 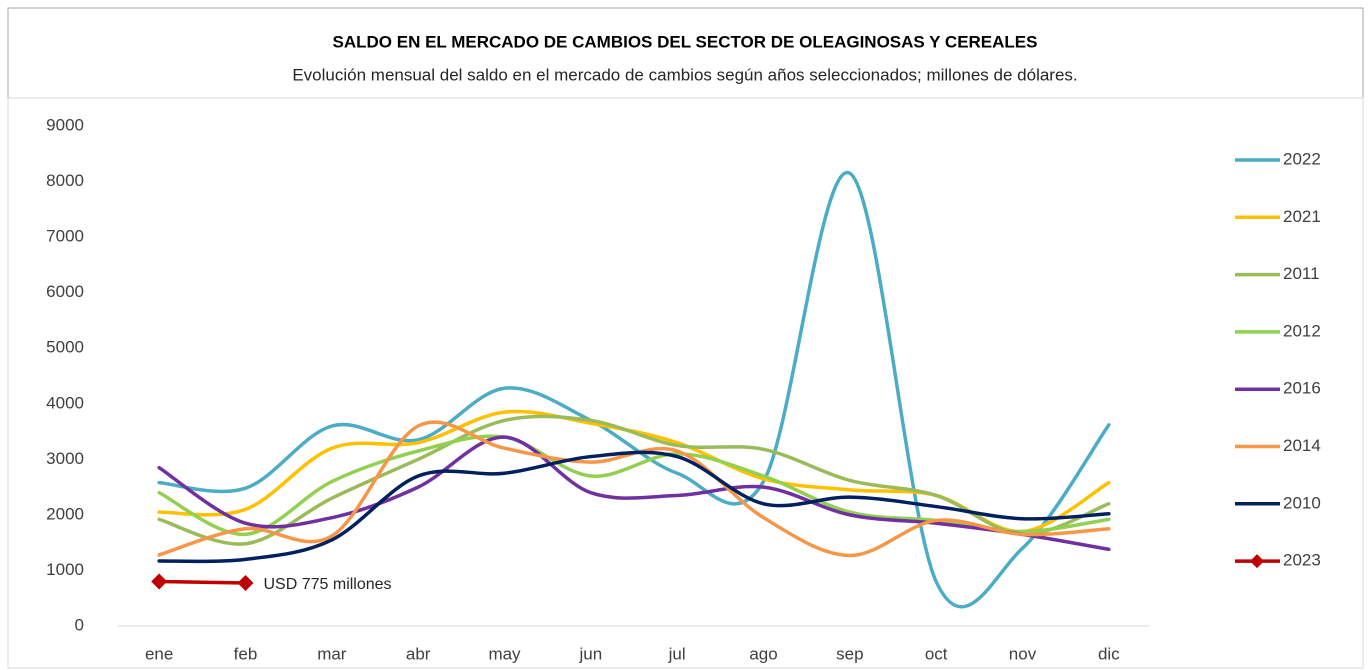 I want to click on y-tick-label: 8000, so click(x=65, y=180).